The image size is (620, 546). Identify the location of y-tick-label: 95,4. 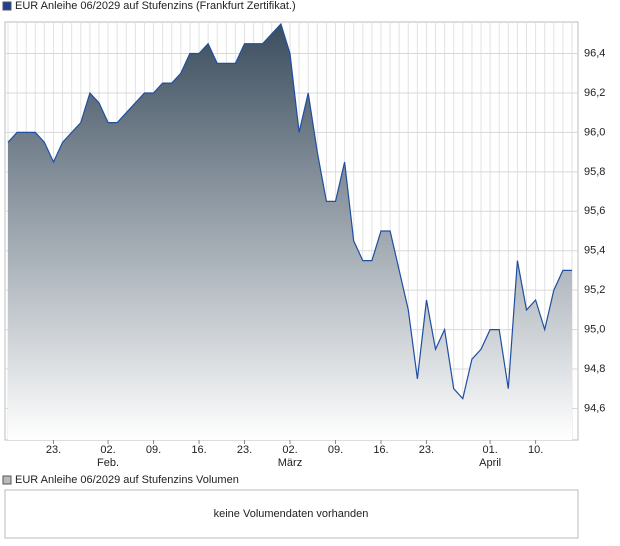
(594, 251).